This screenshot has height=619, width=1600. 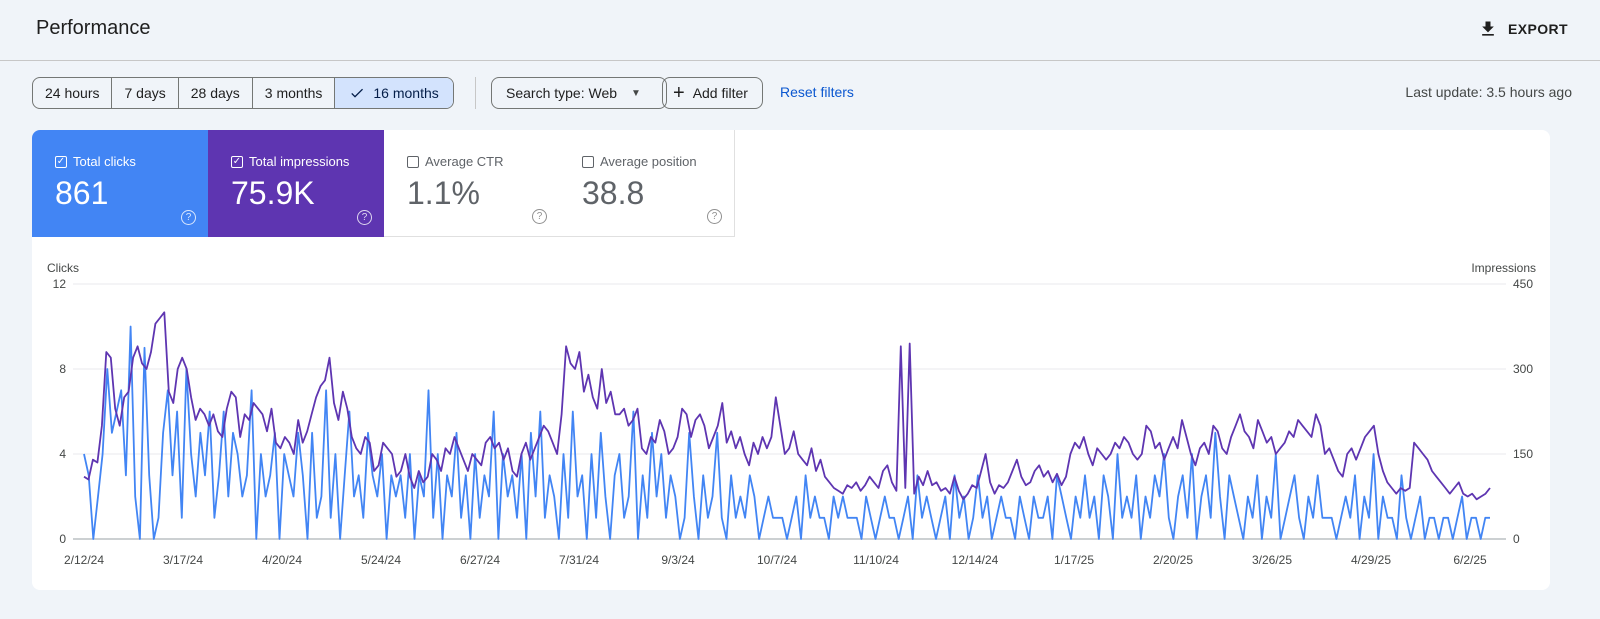 What do you see at coordinates (480, 560) in the screenshot?
I see `x-tick-label: 6/27/24` at bounding box center [480, 560].